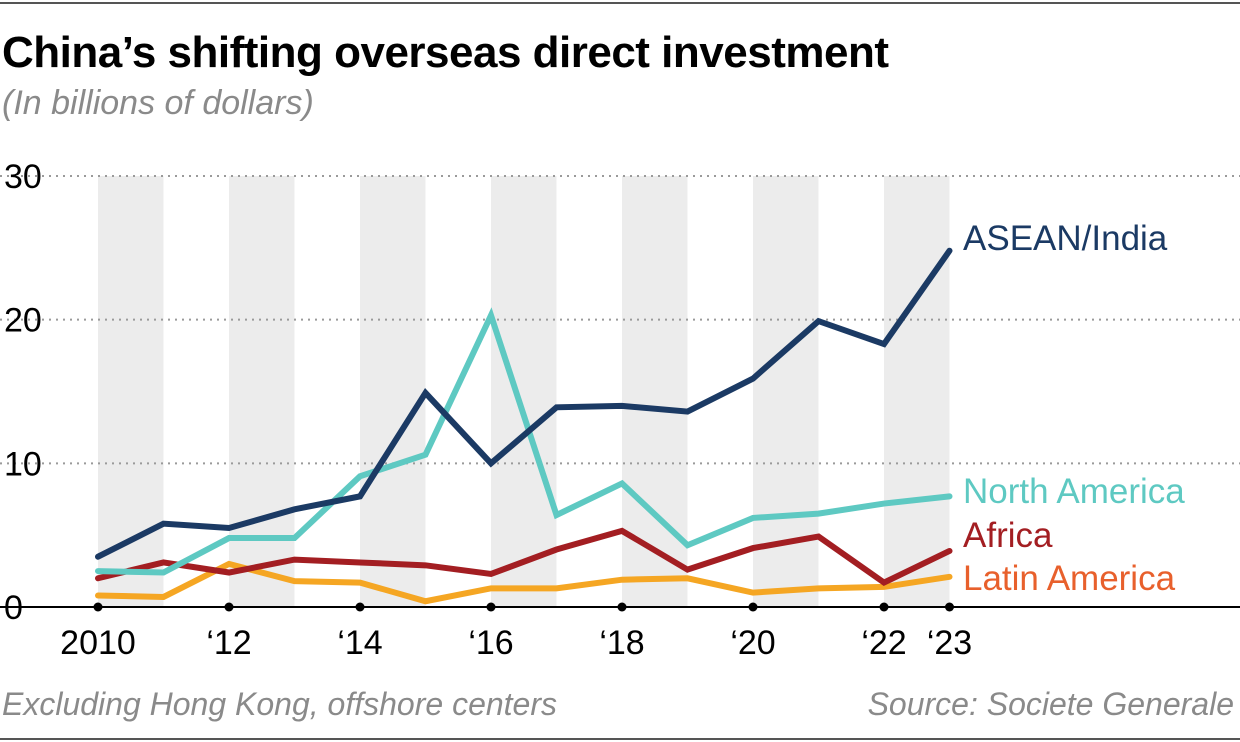  Describe the element at coordinates (23, 321) in the screenshot. I see `y-tick-label: 20` at that location.